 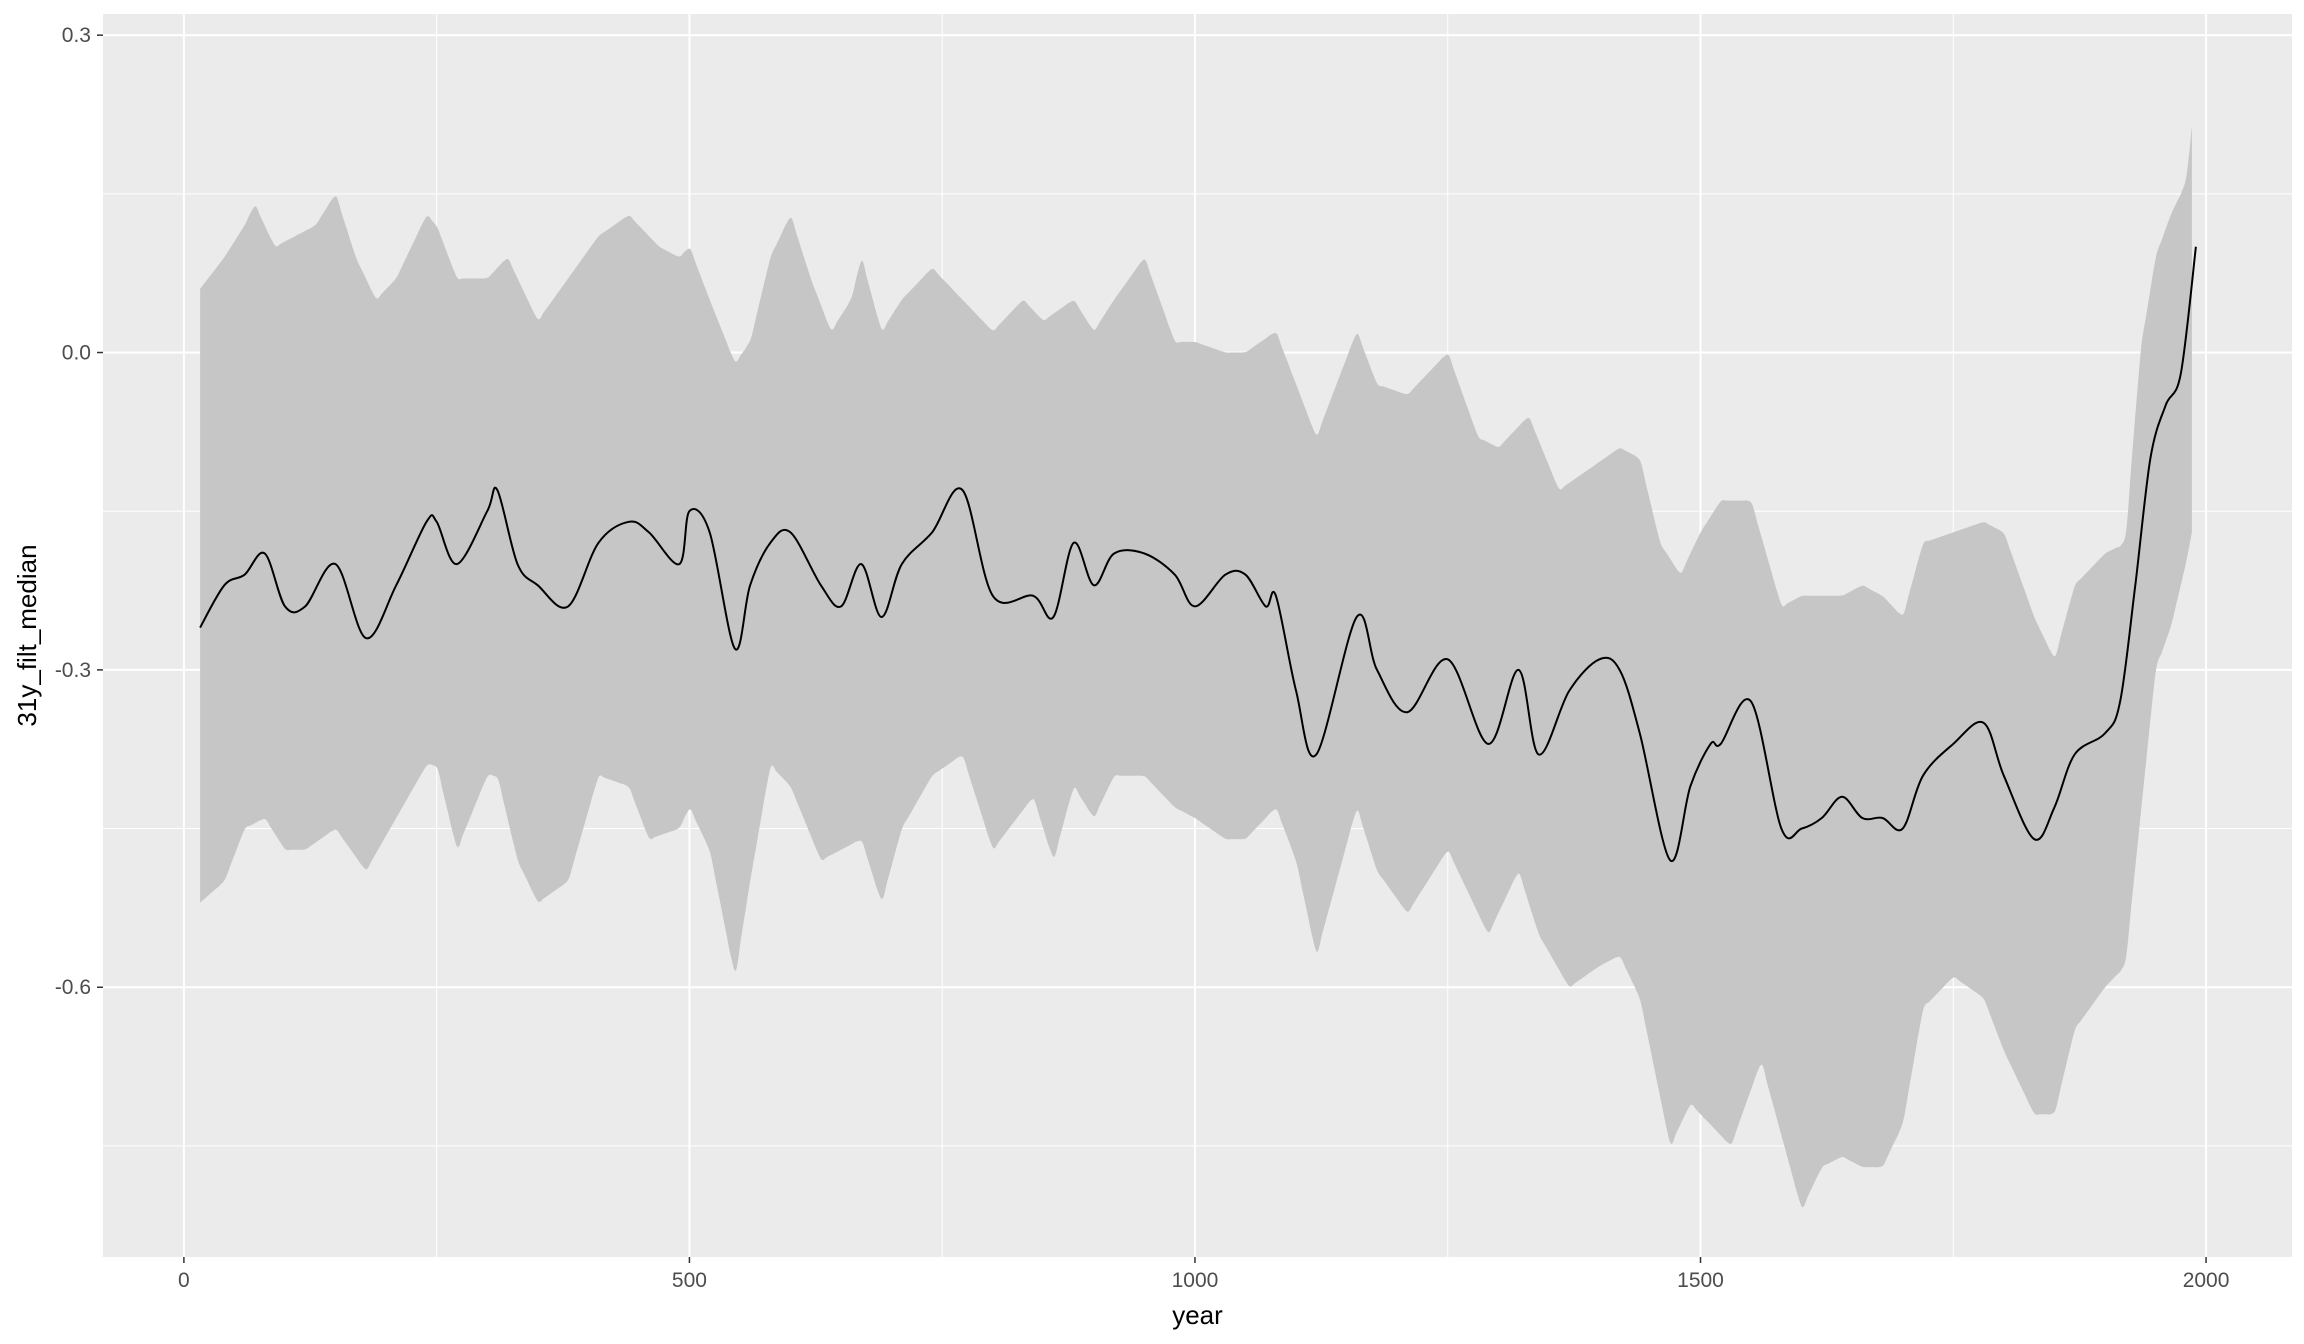 What do you see at coordinates (1195, 1280) in the screenshot?
I see `x-tick-label: 1000` at bounding box center [1195, 1280].